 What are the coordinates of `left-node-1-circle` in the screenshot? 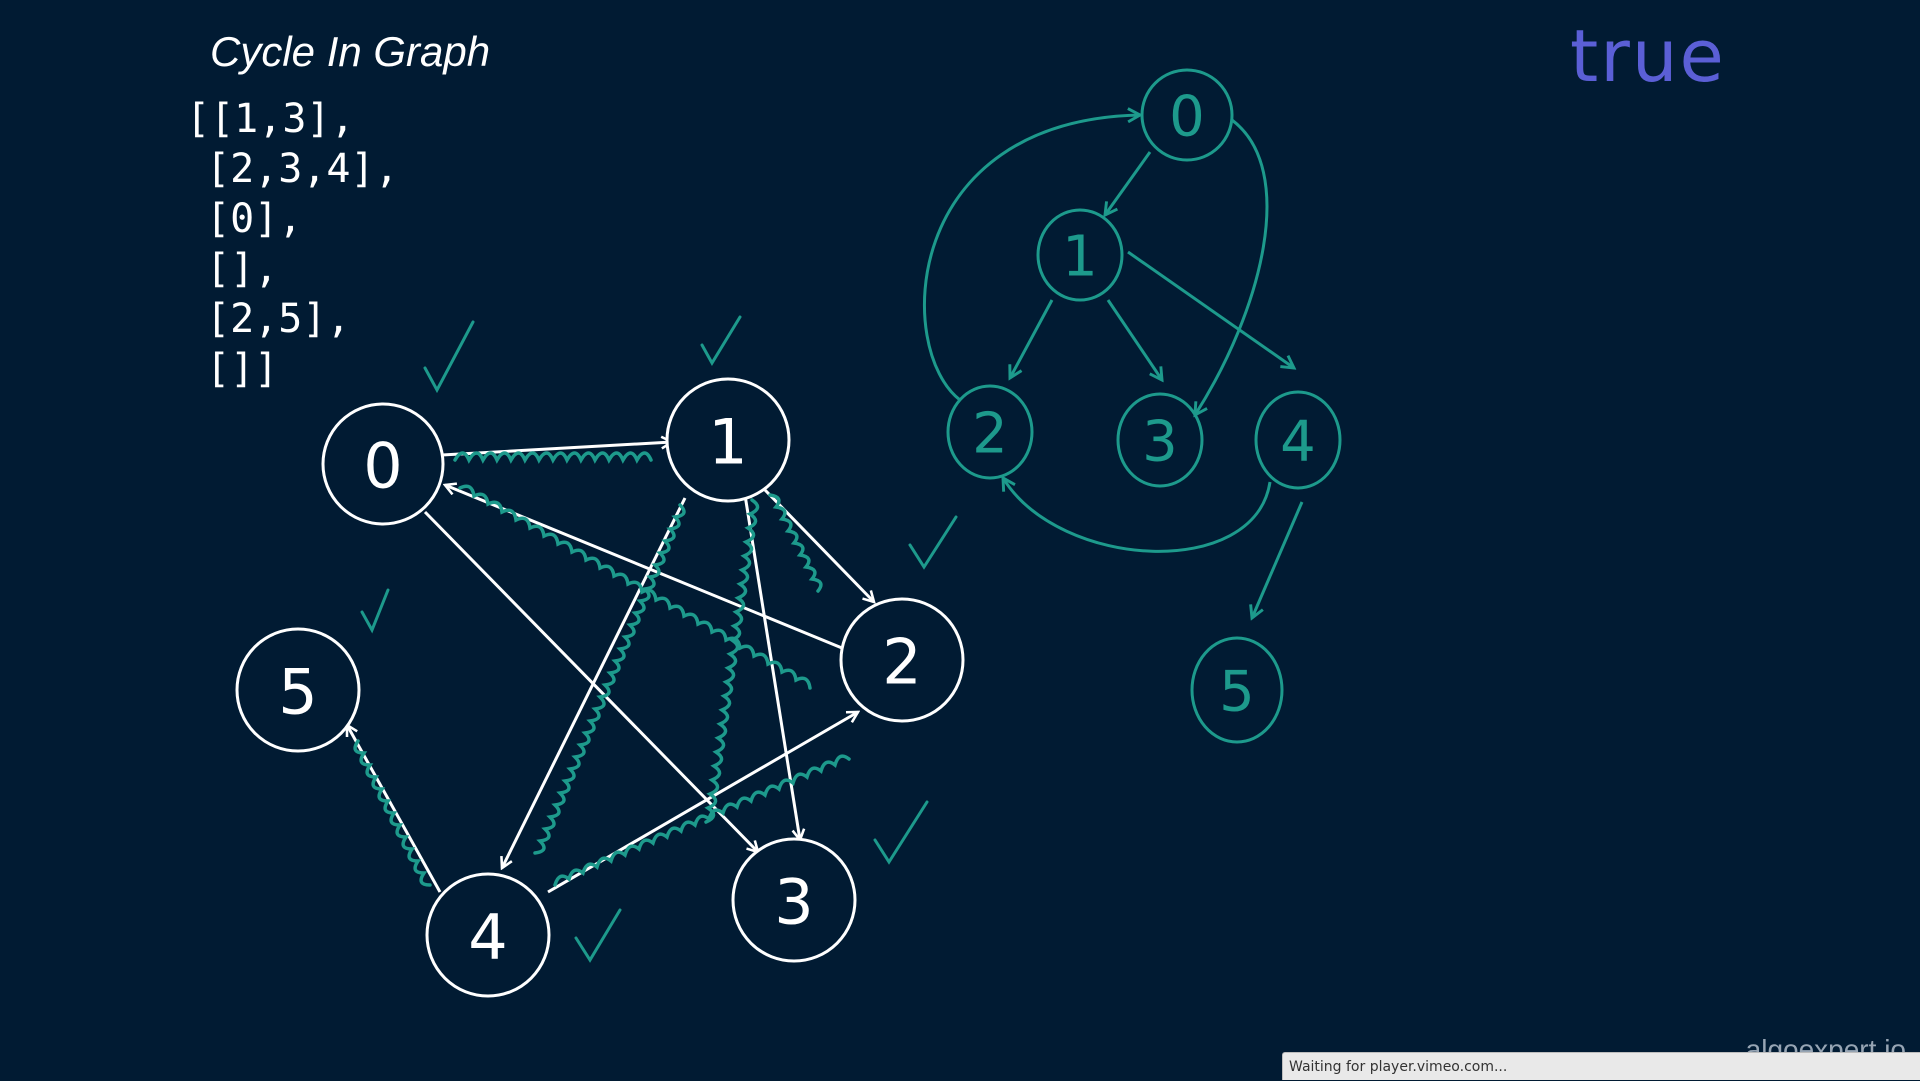 It's located at (728, 440).